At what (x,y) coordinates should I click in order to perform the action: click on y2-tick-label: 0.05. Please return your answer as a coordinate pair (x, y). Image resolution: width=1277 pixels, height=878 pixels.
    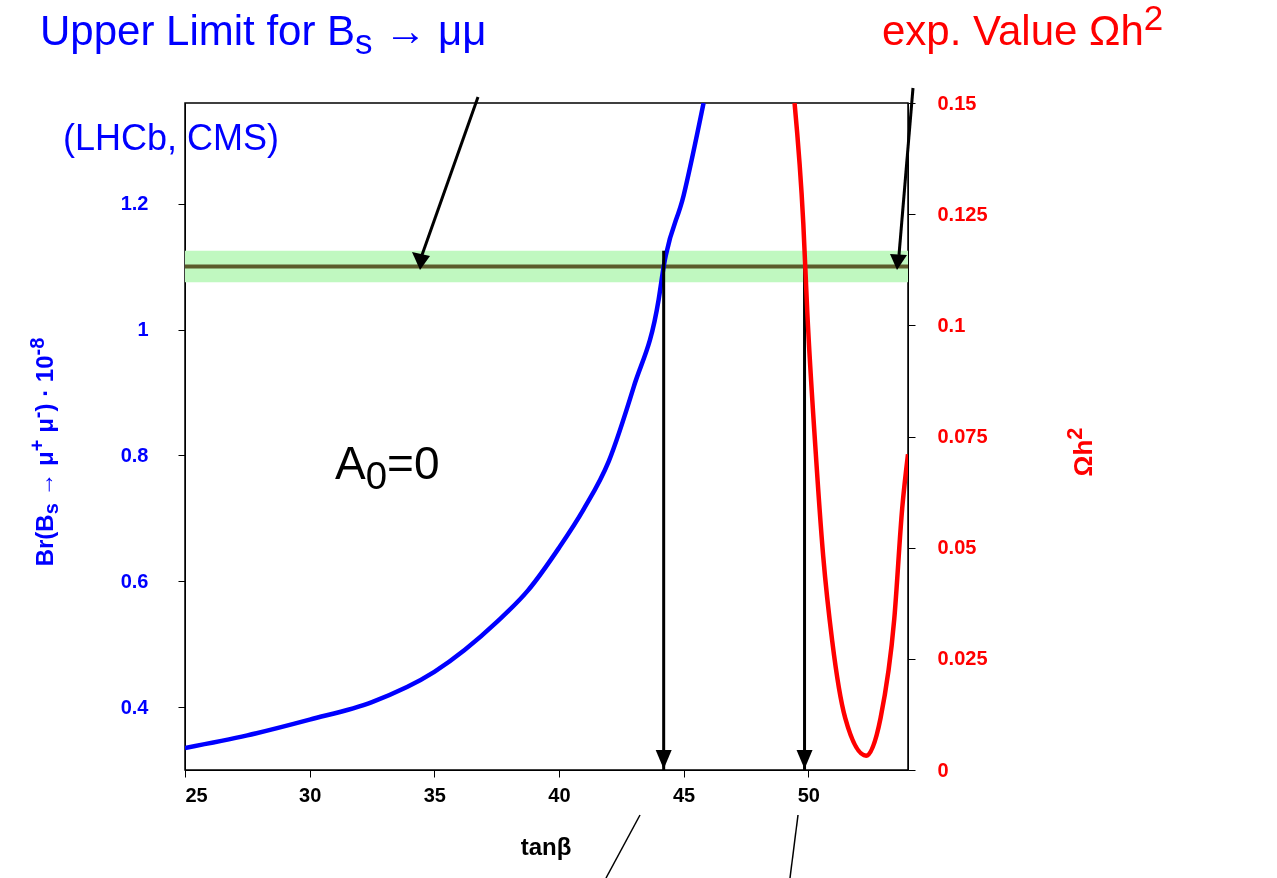
    Looking at the image, I should click on (957, 547).